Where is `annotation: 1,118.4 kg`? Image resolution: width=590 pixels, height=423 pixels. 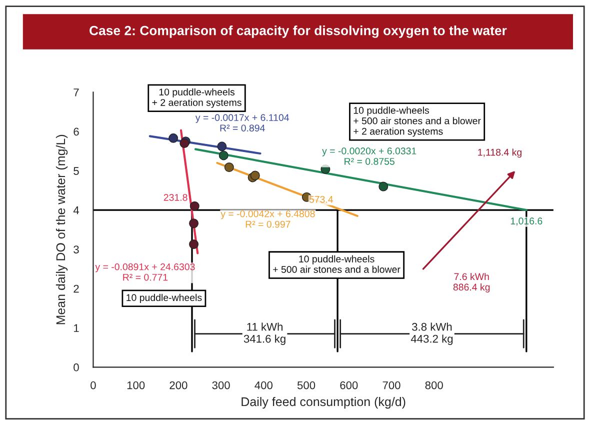
annotation: 1,118.4 kg is located at coordinates (500, 153).